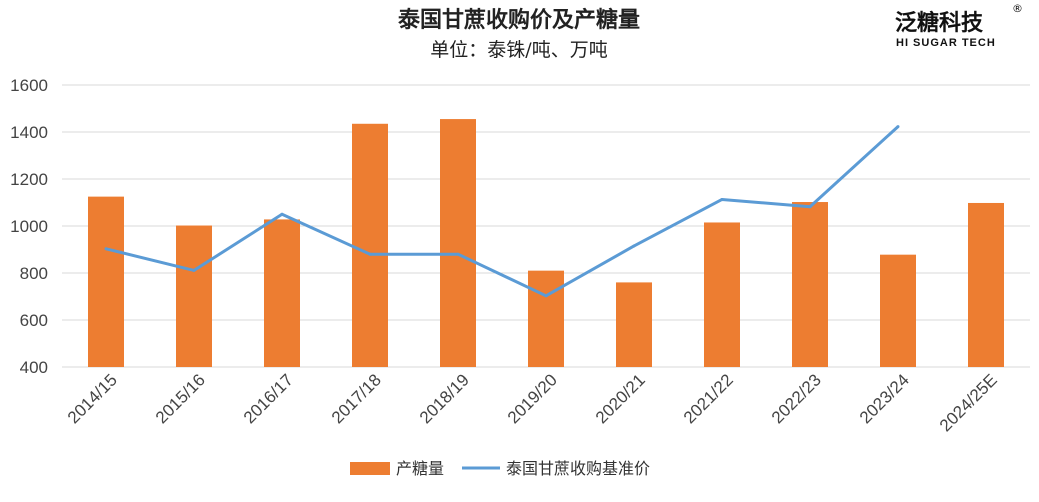 The image size is (1039, 502). What do you see at coordinates (180, 398) in the screenshot?
I see `x-tick-label: 2015/16` at bounding box center [180, 398].